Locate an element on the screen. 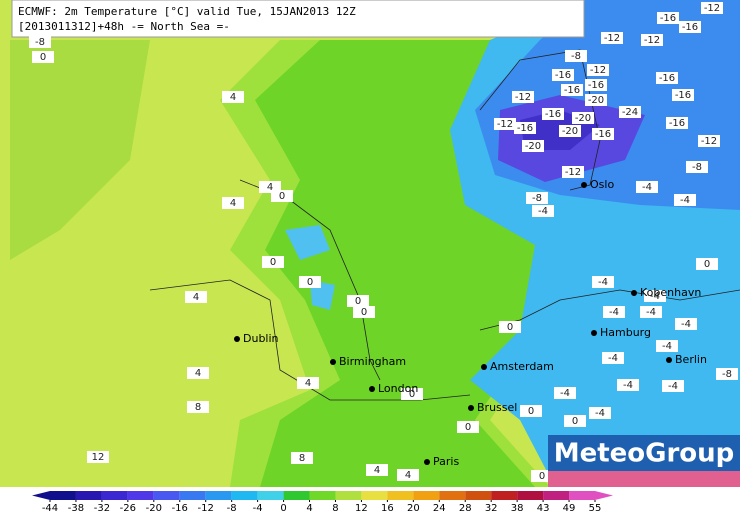 Image resolution: width=740 pixels, height=515 pixels. colorbar-tick-label: -4 is located at coordinates (258, 508).